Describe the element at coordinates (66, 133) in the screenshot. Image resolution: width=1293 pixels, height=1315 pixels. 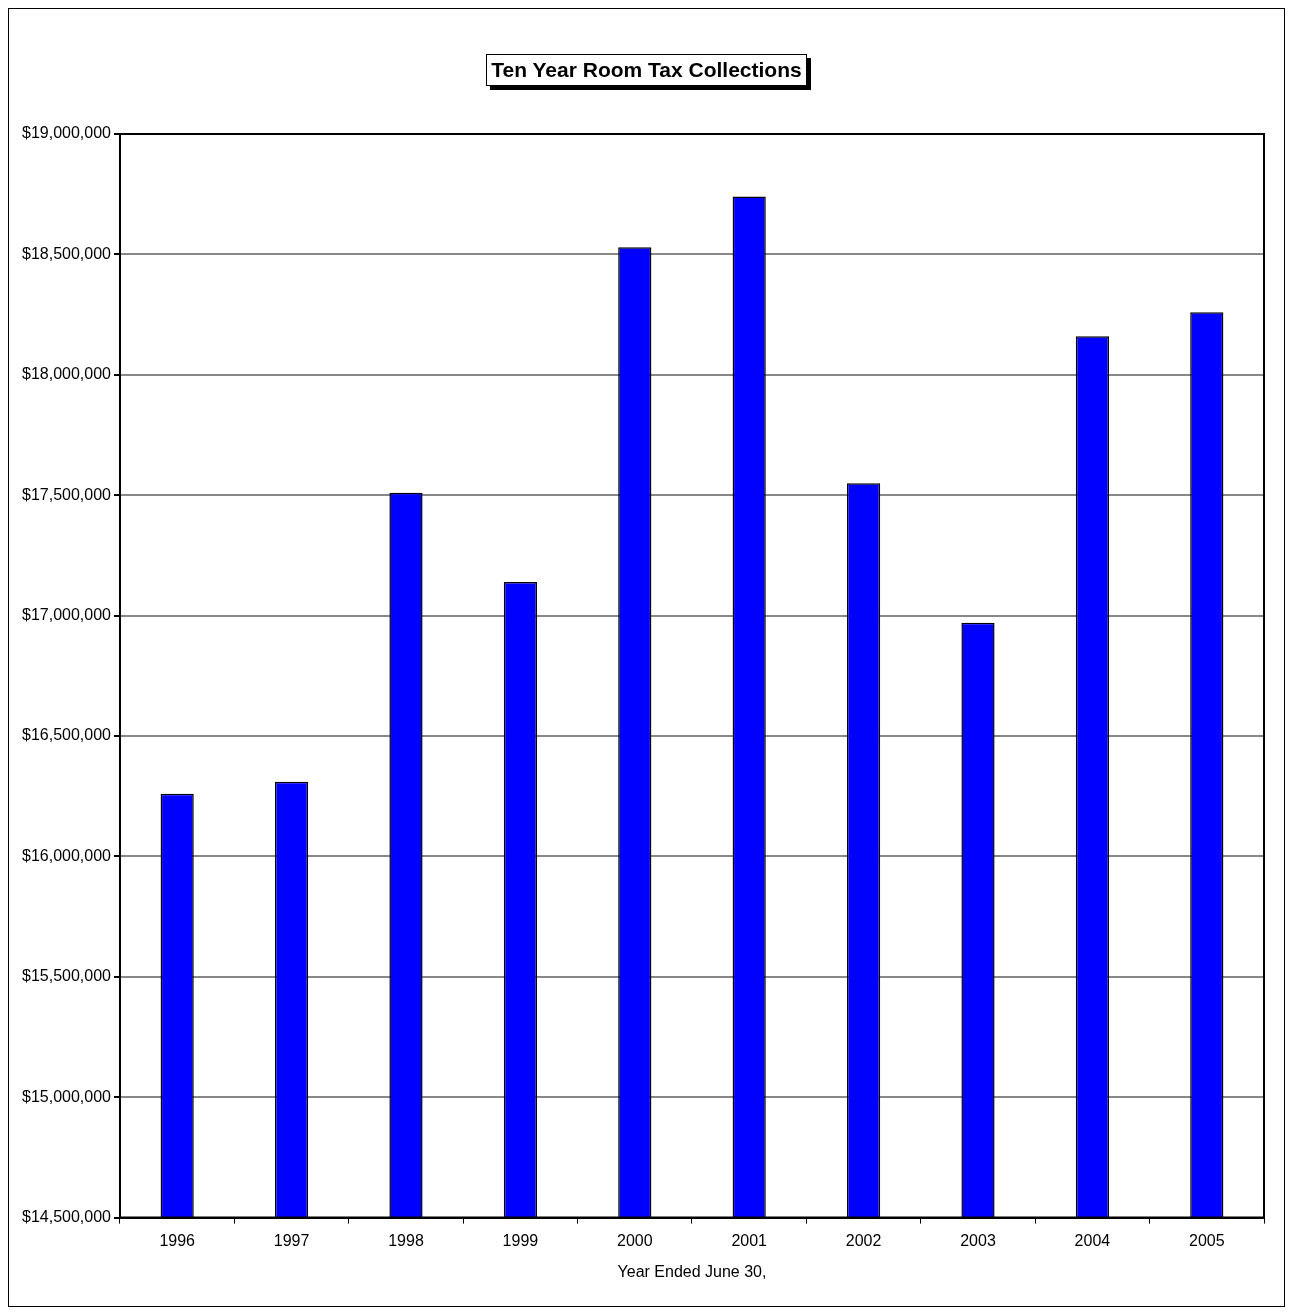
I see `y-tick-label: $19,000,000` at that location.